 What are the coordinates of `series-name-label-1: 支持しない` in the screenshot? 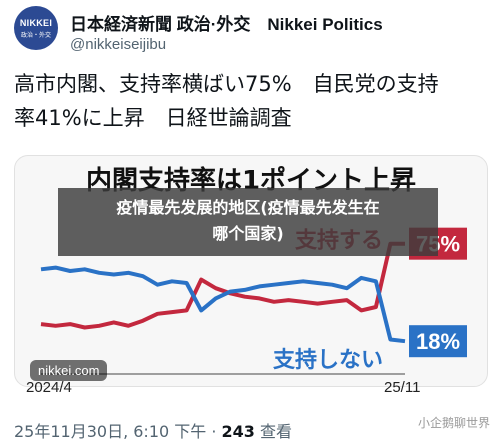 It's located at (328, 360).